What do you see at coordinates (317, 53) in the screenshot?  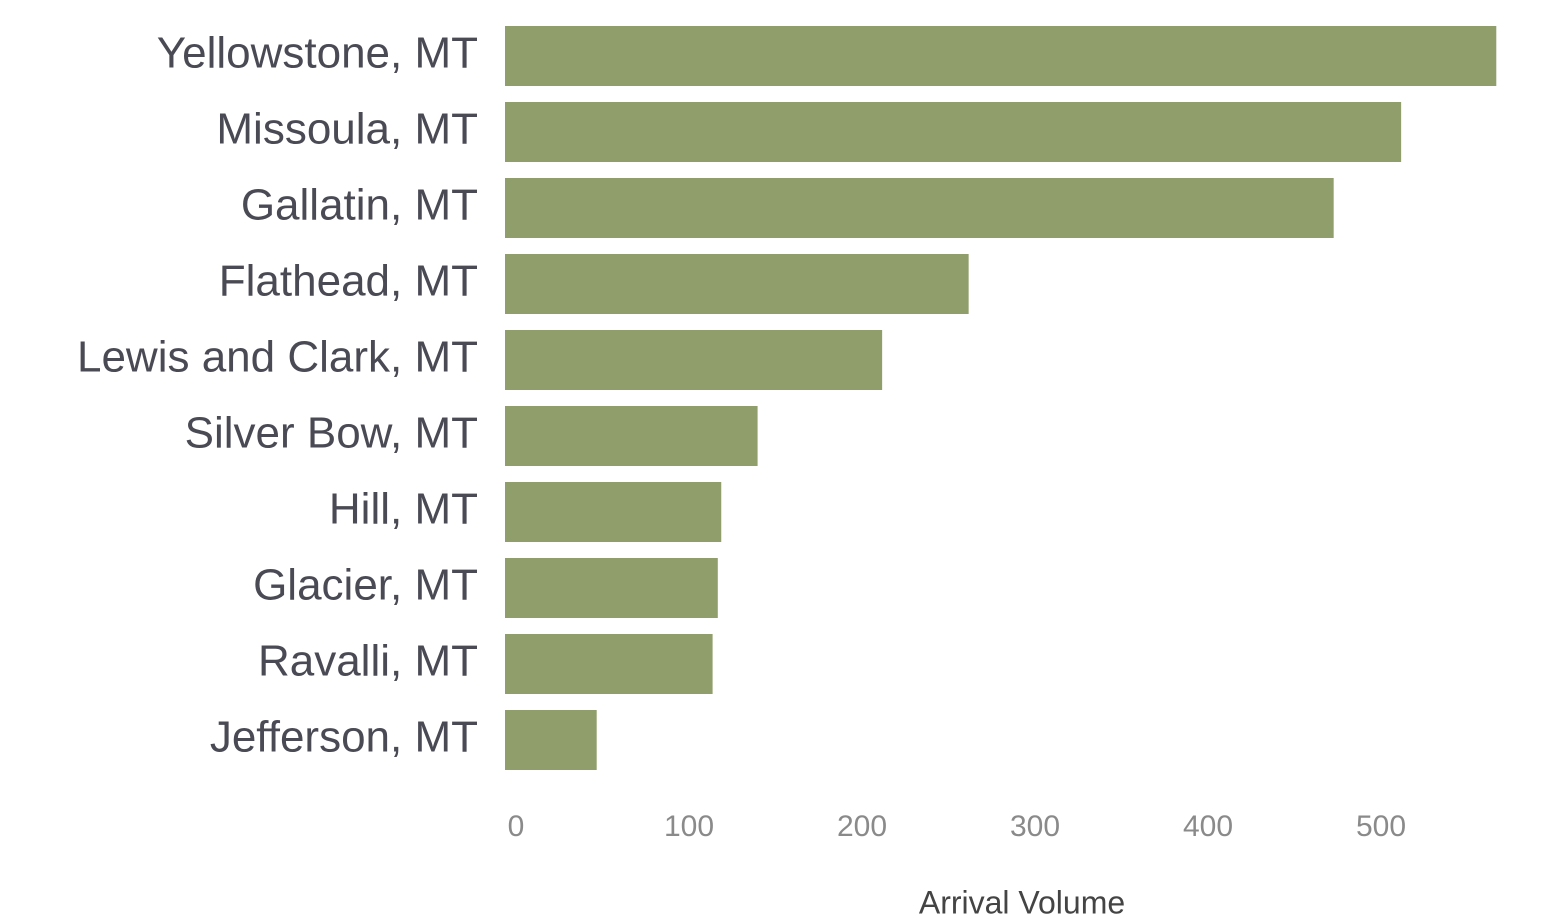 I see `y-tick-label: Yellowstone, MT` at bounding box center [317, 53].